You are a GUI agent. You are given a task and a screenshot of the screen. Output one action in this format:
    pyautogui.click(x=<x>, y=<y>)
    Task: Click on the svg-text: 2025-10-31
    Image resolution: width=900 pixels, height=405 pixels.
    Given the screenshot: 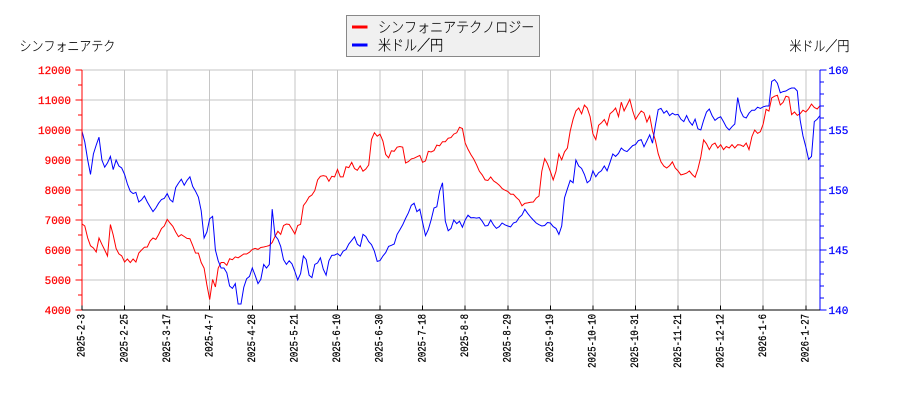 What is the action you would take?
    pyautogui.click(x=636, y=341)
    